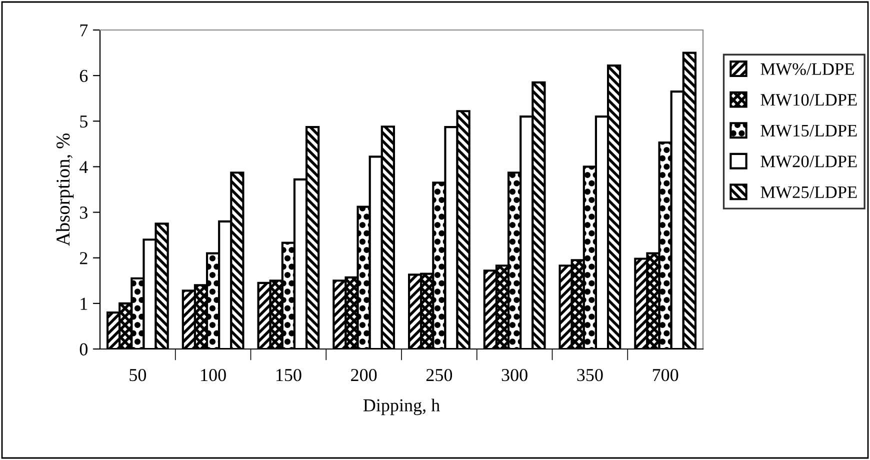  Describe the element at coordinates (84, 76) in the screenshot. I see `y-tick-label: 6` at that location.